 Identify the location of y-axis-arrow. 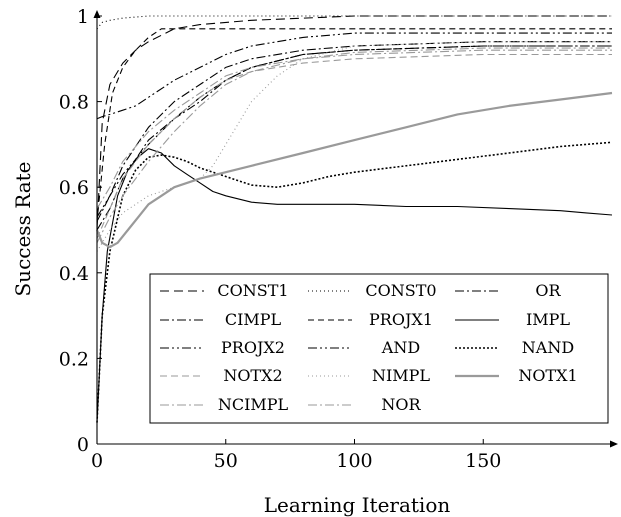
(97, 14).